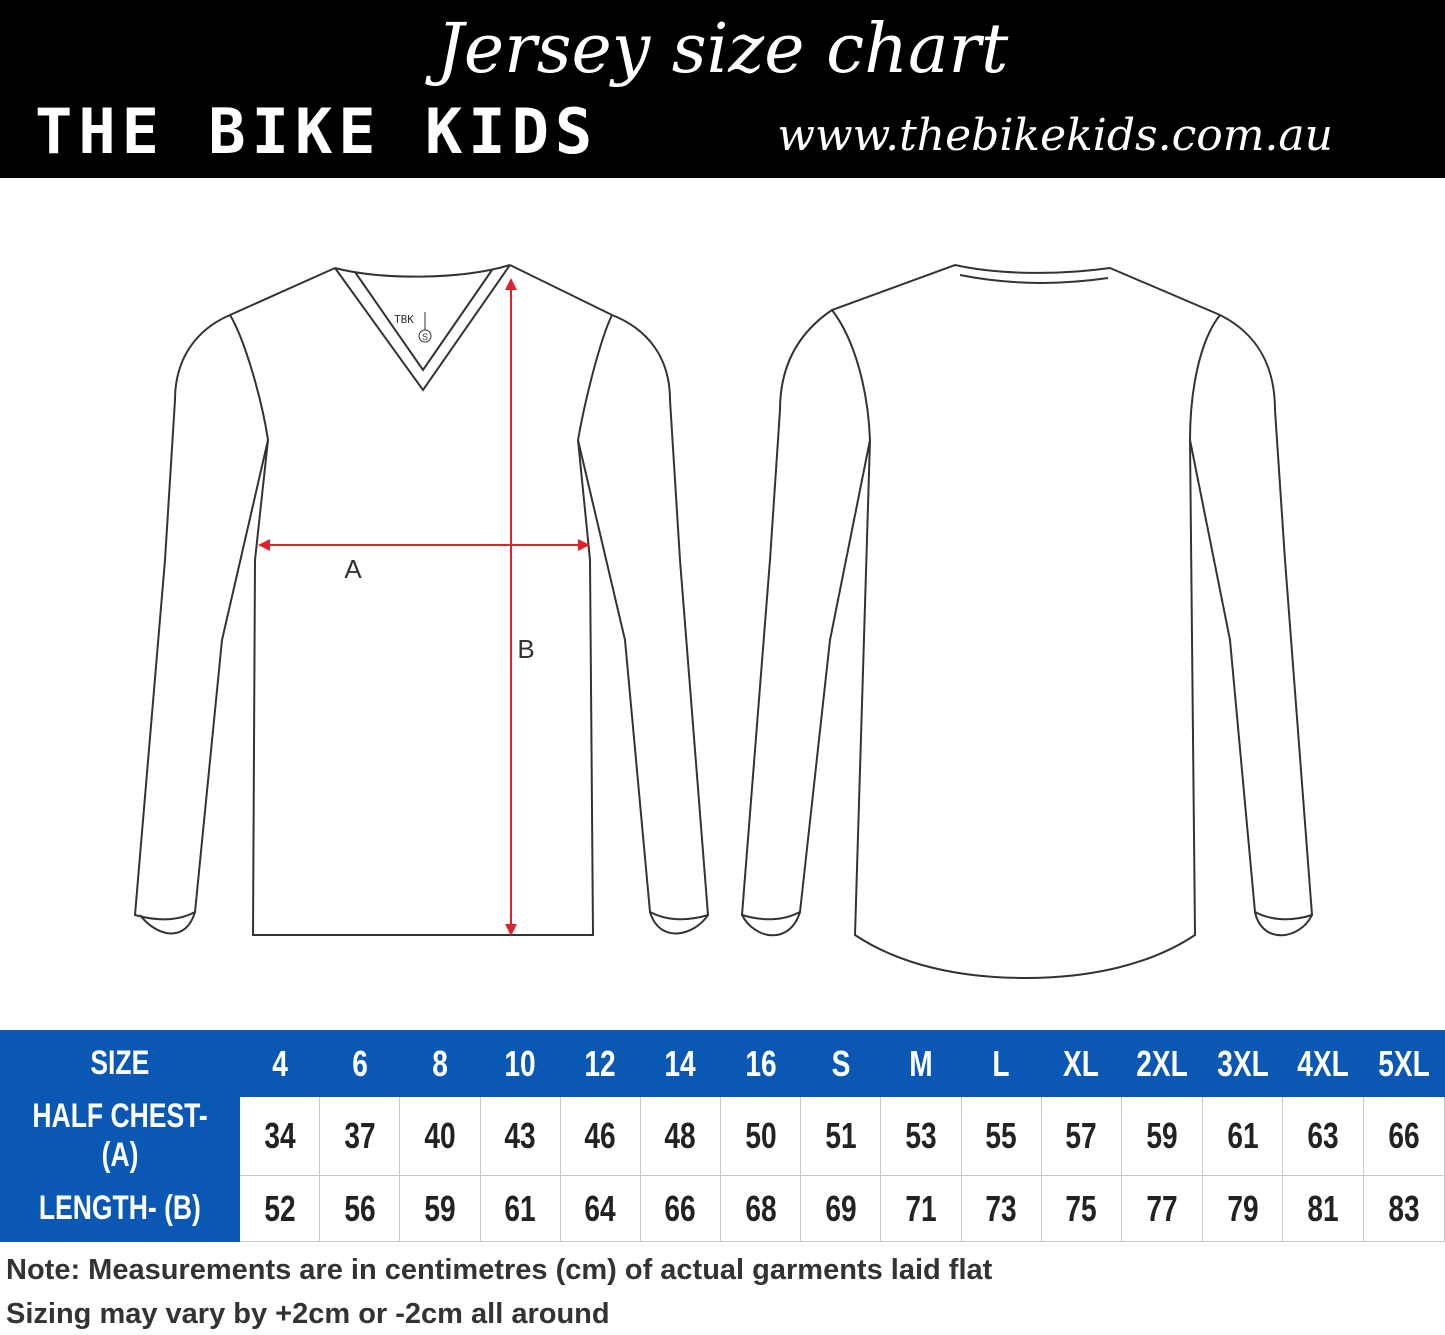  I want to click on cell-text: 52, so click(280, 1208).